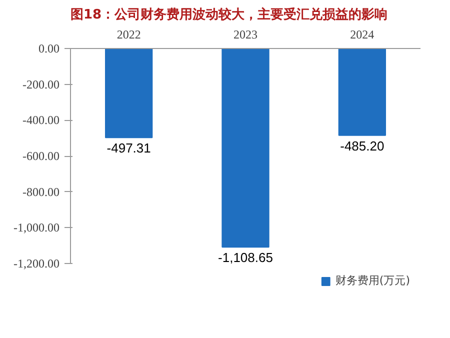  What do you see at coordinates (229, 14) in the screenshot?
I see `chart-title: 图18：公司财务费用波动较大，主要受汇兑损益的影响` at bounding box center [229, 14].